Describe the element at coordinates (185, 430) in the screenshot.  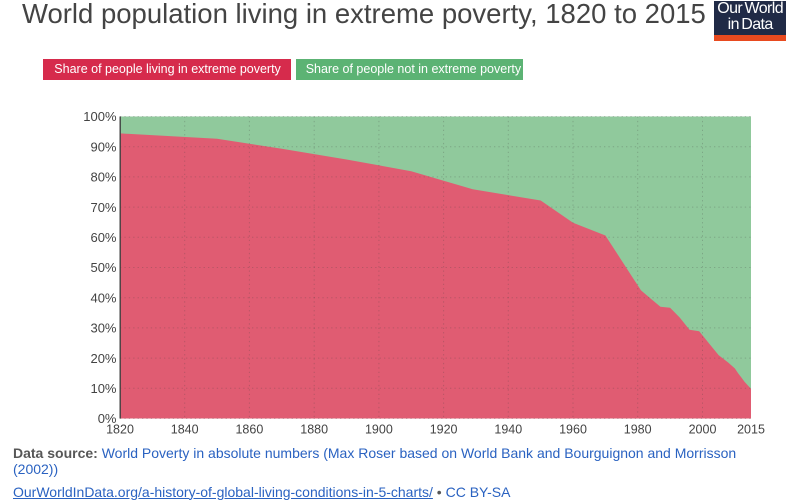
I see `svg-text: 1840` at that location.